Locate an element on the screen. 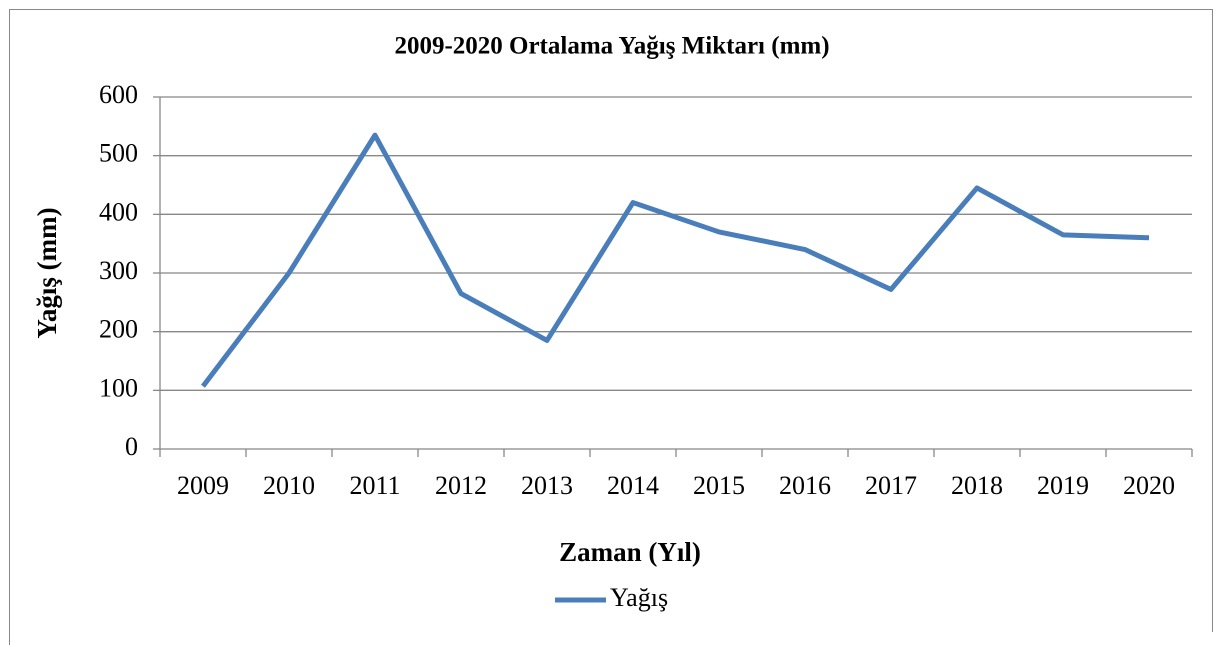 This screenshot has height=645, width=1222. y-tick-label: 100 is located at coordinates (118, 387).